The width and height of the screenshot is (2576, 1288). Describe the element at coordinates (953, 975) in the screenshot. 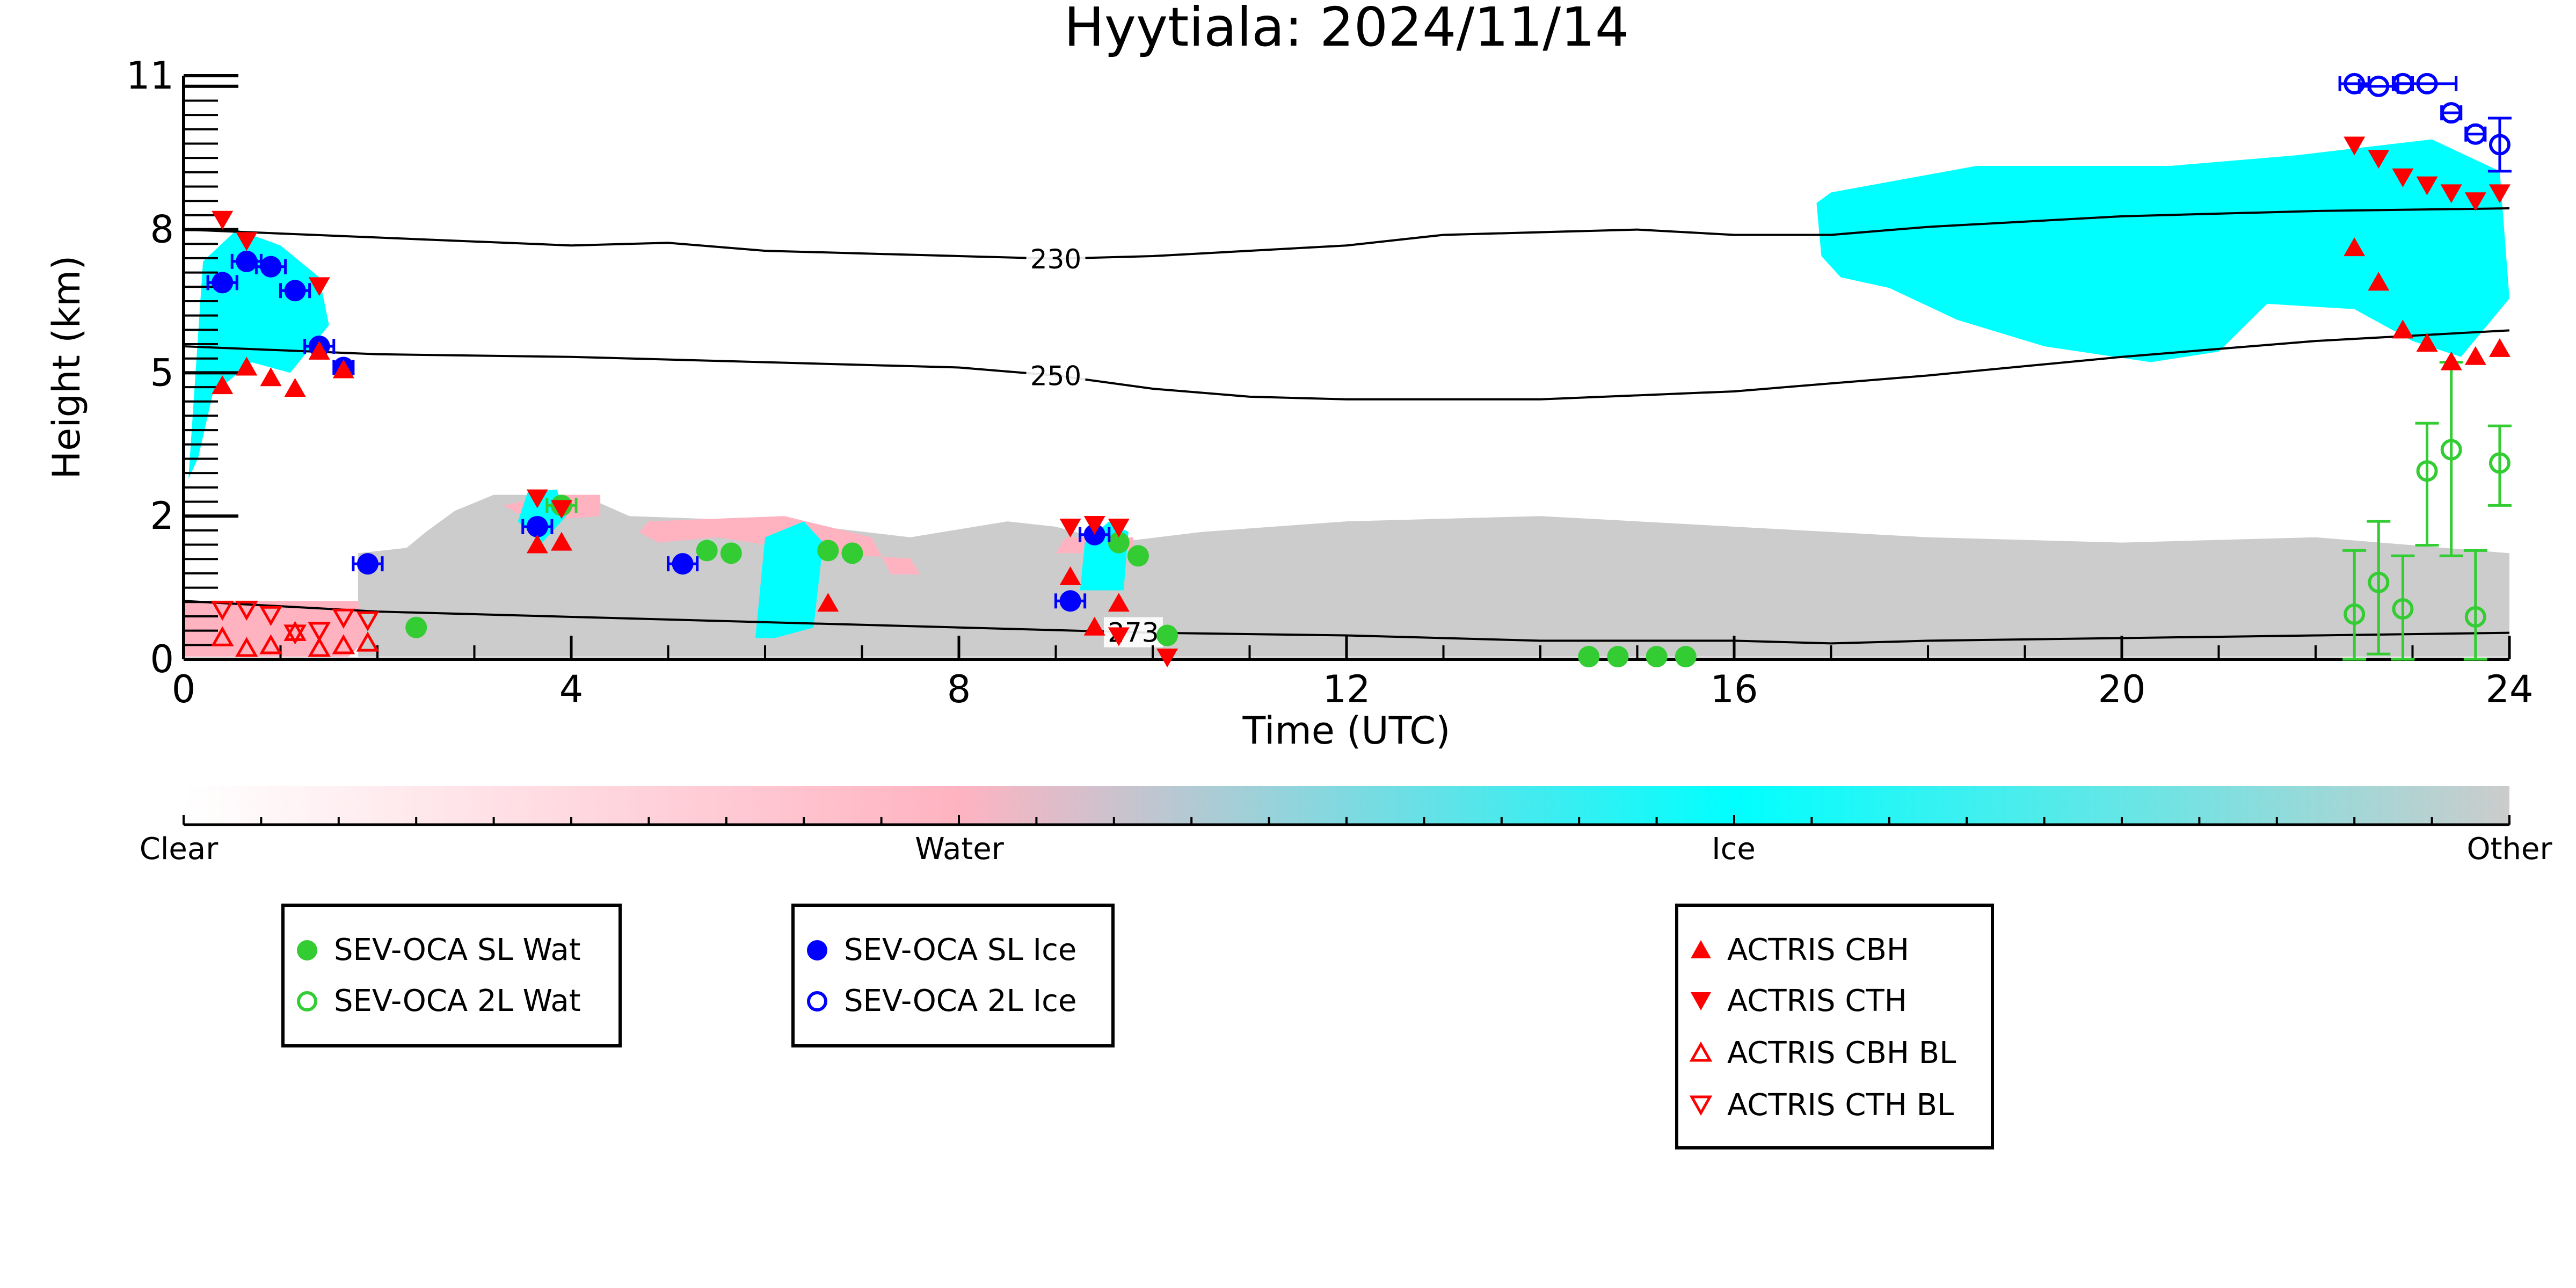

I see `legend-sev-oca-ice: SEV-OCA SL Ice SEV-OCA 2L Ice` at that location.